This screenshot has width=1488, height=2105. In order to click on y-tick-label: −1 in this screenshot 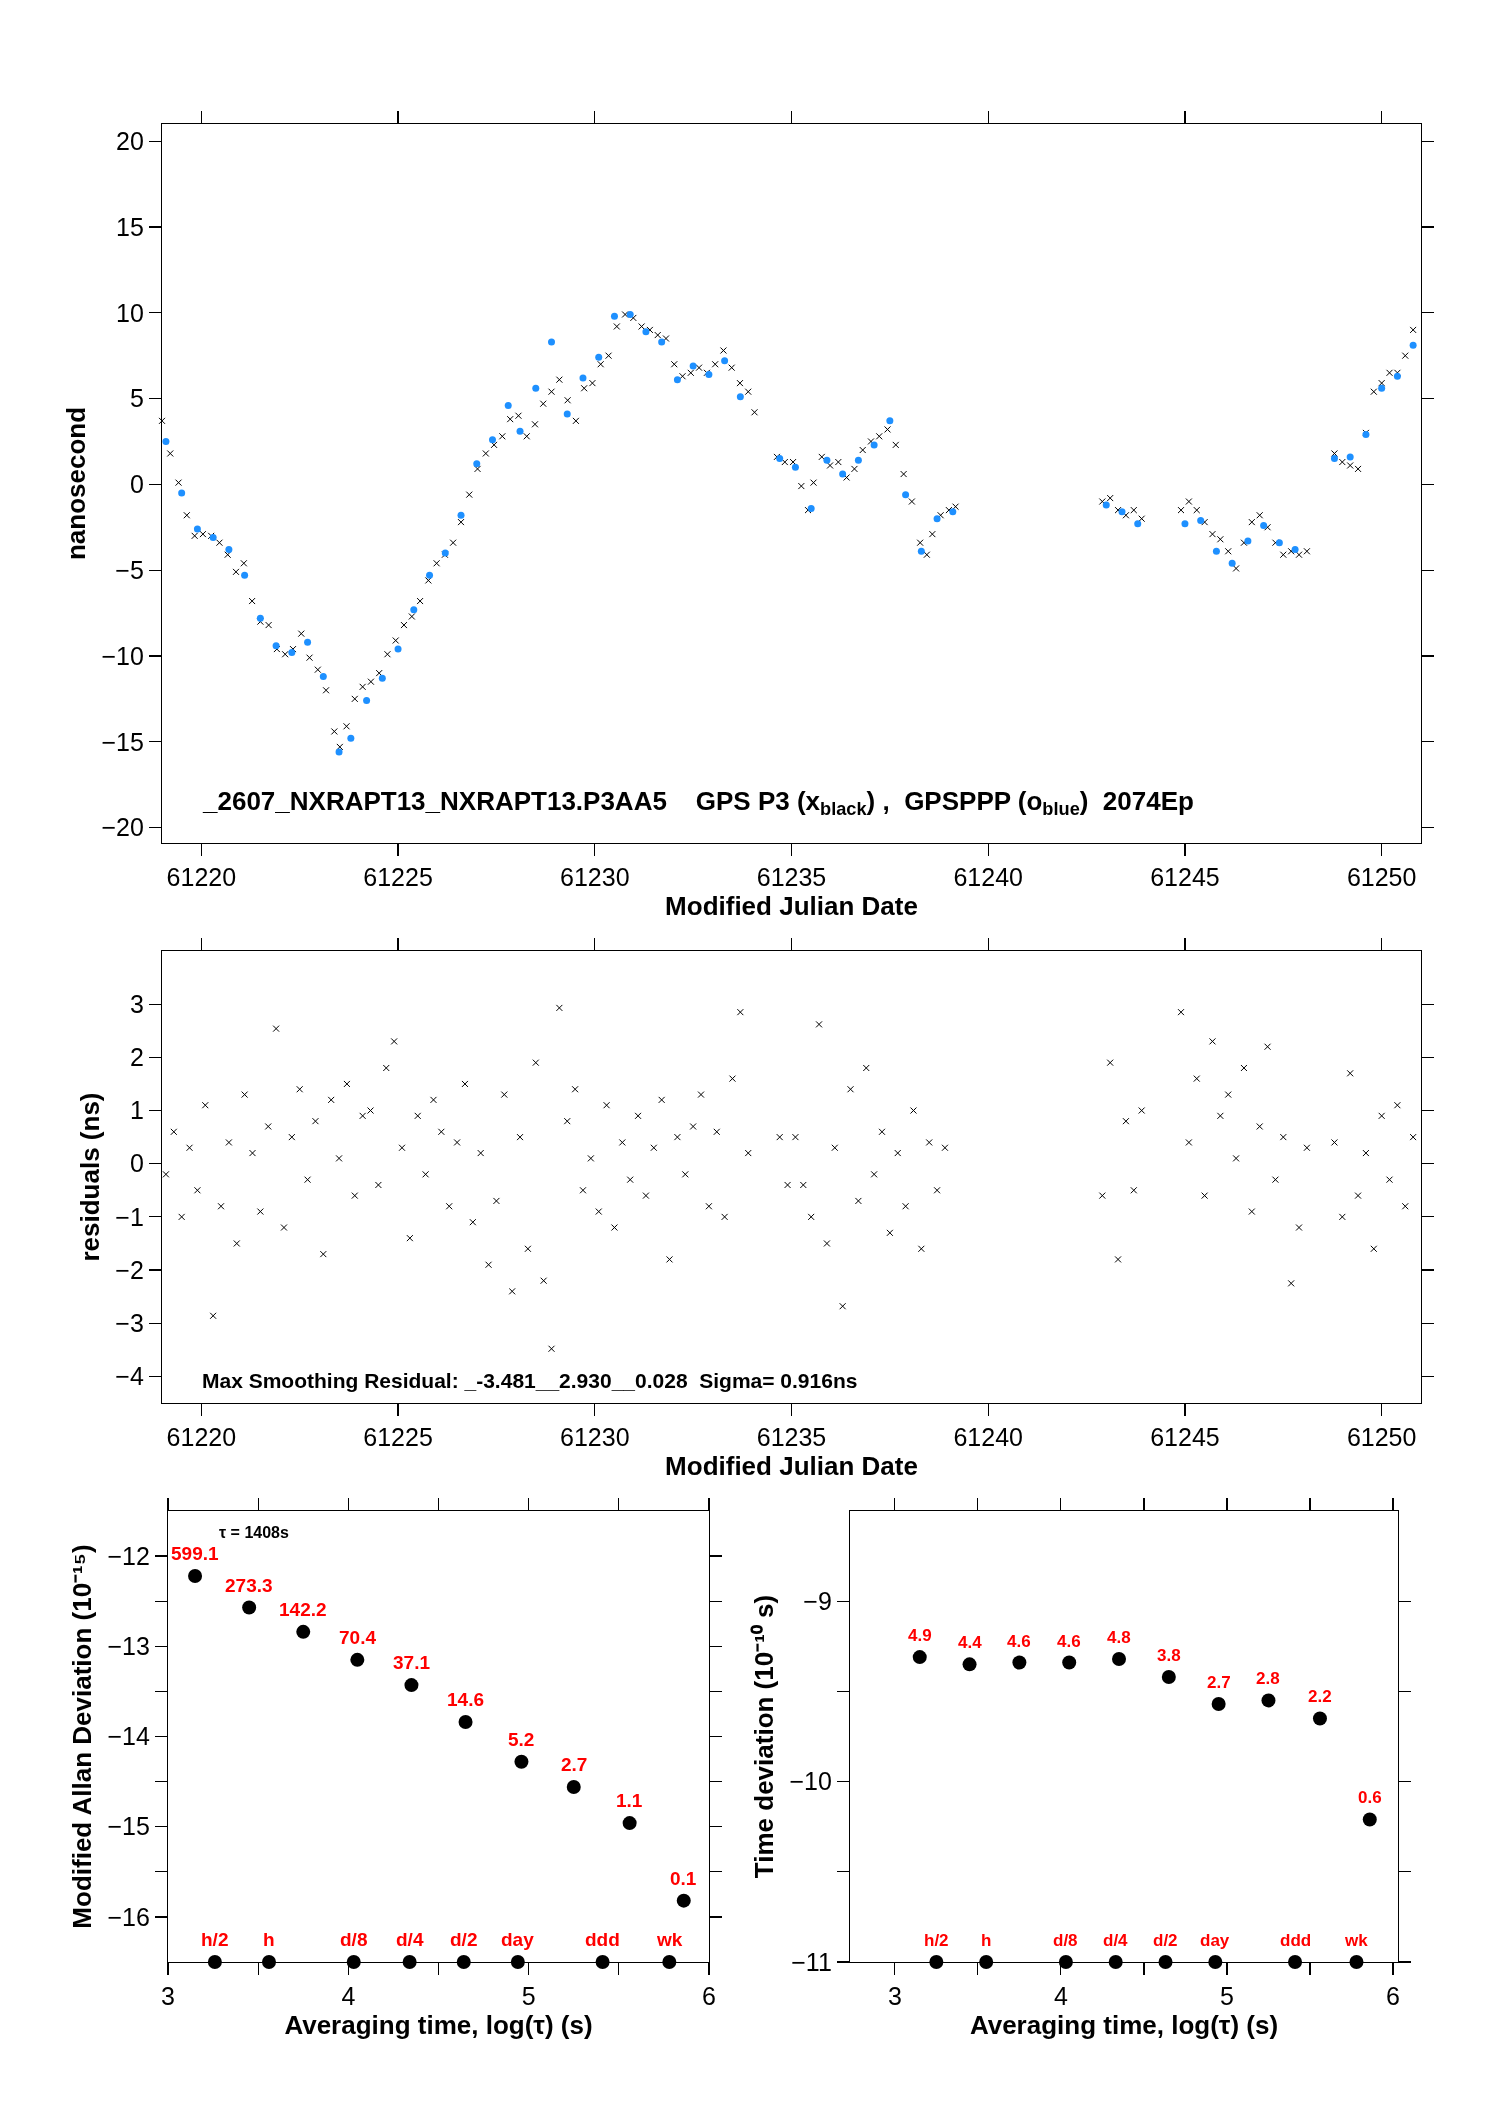, I will do `click(129, 1216)`.